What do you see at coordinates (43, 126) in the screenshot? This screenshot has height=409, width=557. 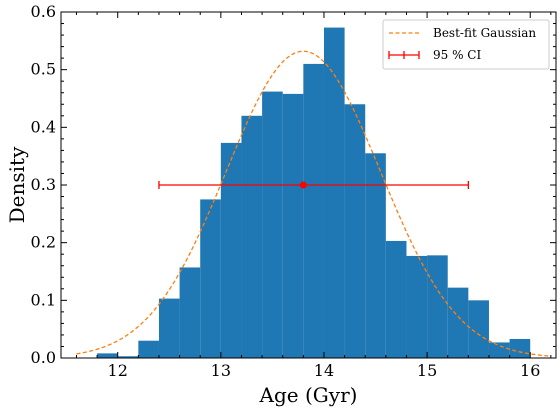 I see `y-tick-label: 0.4` at bounding box center [43, 126].